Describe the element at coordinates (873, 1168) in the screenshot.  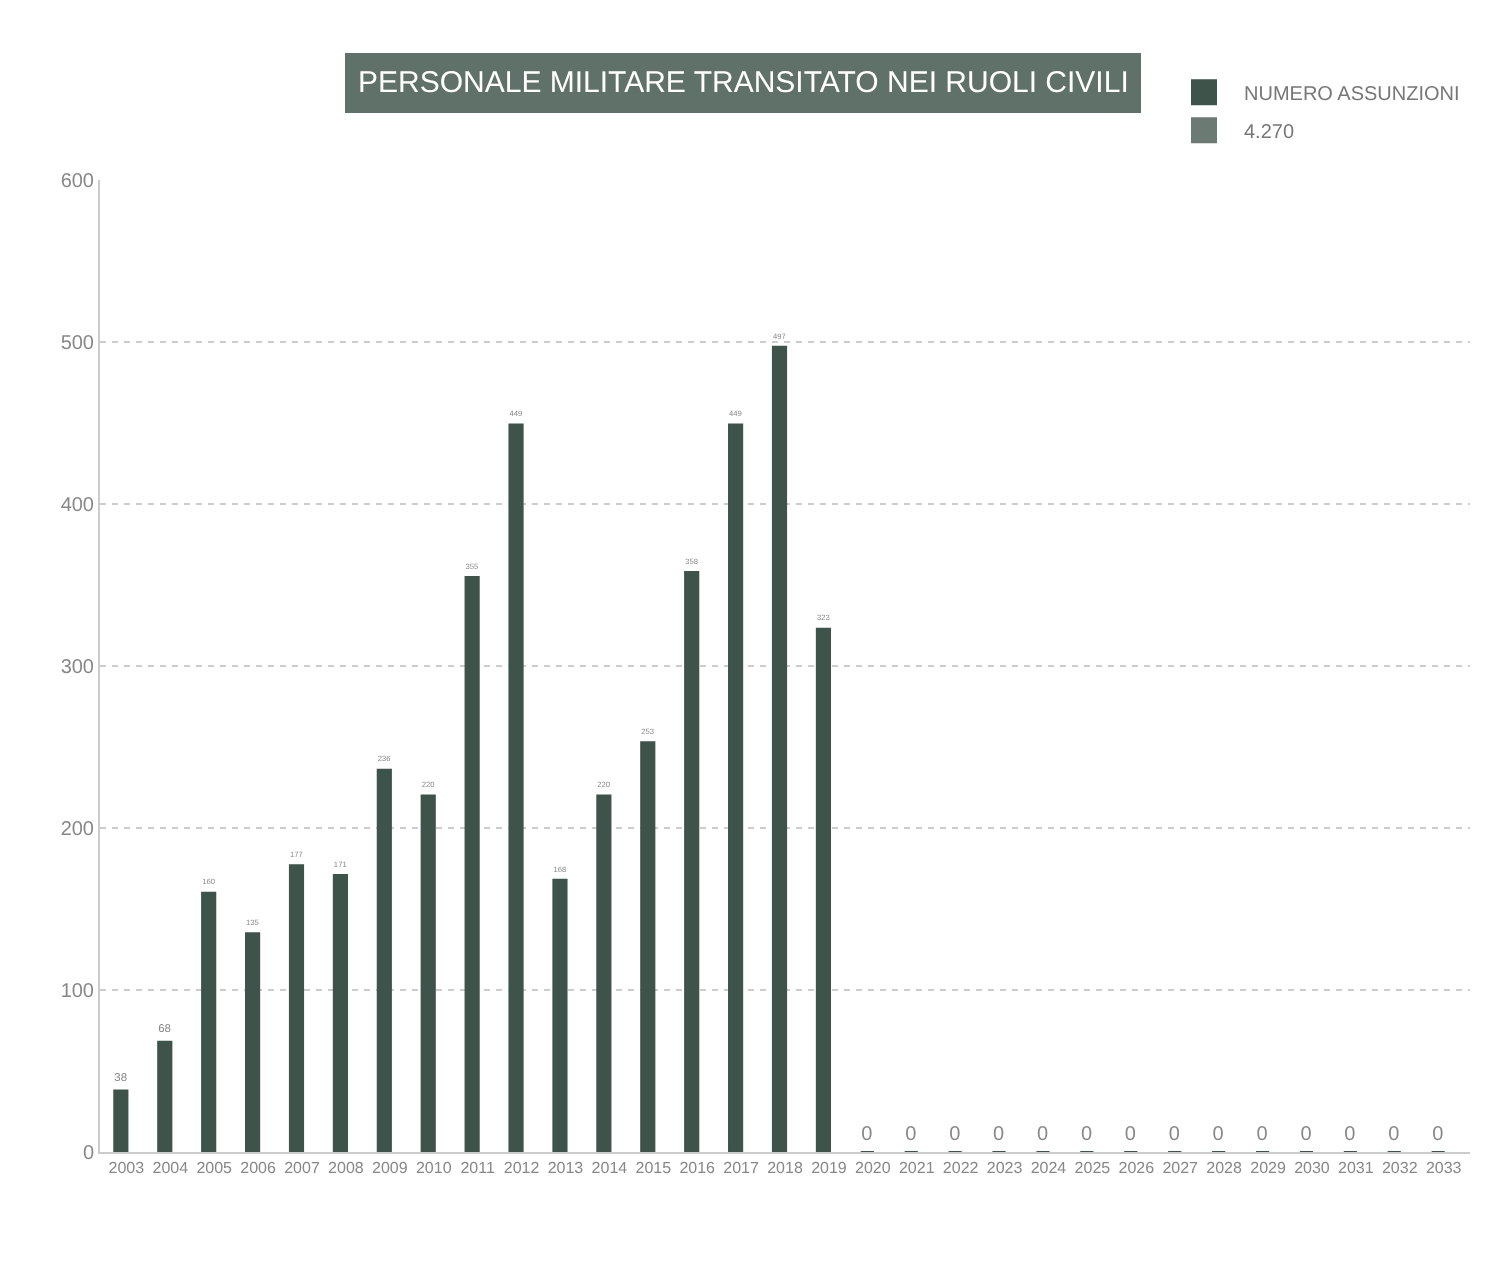
I see `x-tick-label: 2020` at that location.